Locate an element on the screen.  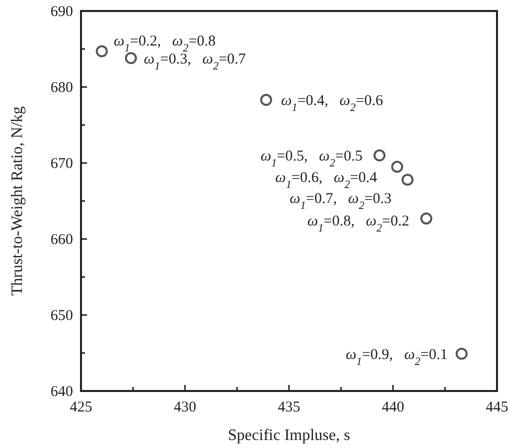
annotation: ω$_{1}$=0.5, ω$_{2}$=0.5 is located at coordinates (311, 159).